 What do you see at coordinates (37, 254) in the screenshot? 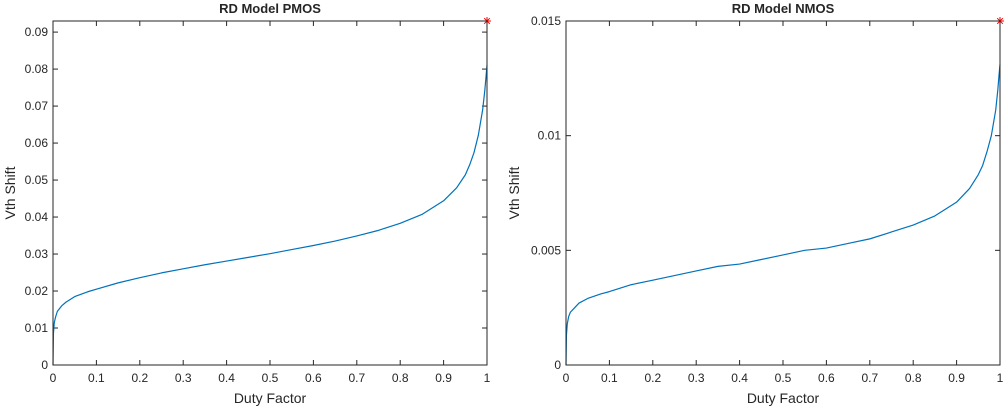
I see `pmos-y-tick-label: 0.03` at bounding box center [37, 254].